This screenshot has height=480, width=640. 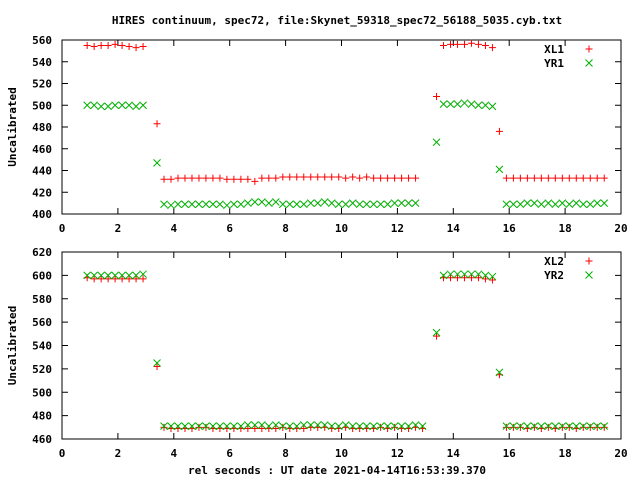 What do you see at coordinates (564, 228) in the screenshot?
I see `x-tick-label: 18` at bounding box center [564, 228].